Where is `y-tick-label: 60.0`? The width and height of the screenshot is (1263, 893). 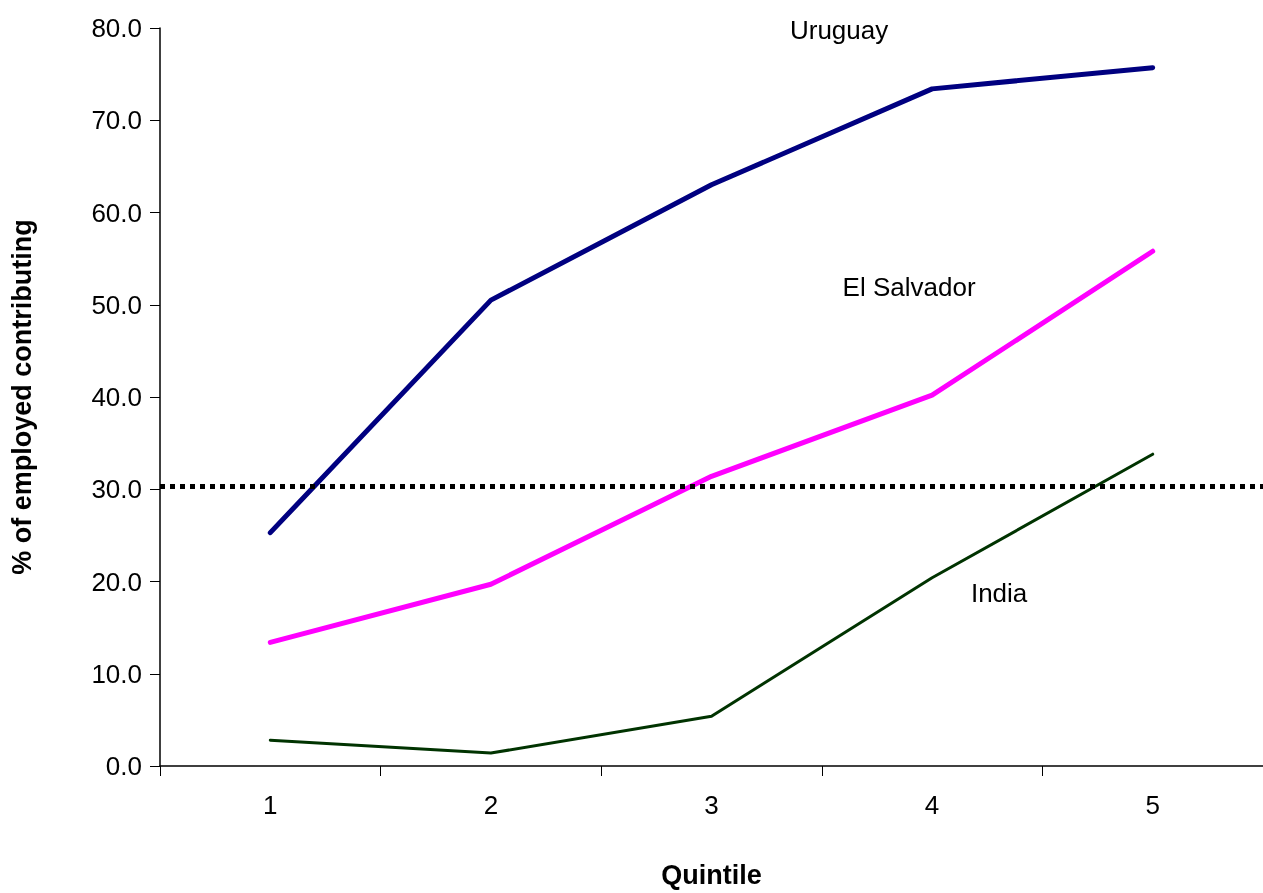 y-tick-label: 60.0 is located at coordinates (116, 212).